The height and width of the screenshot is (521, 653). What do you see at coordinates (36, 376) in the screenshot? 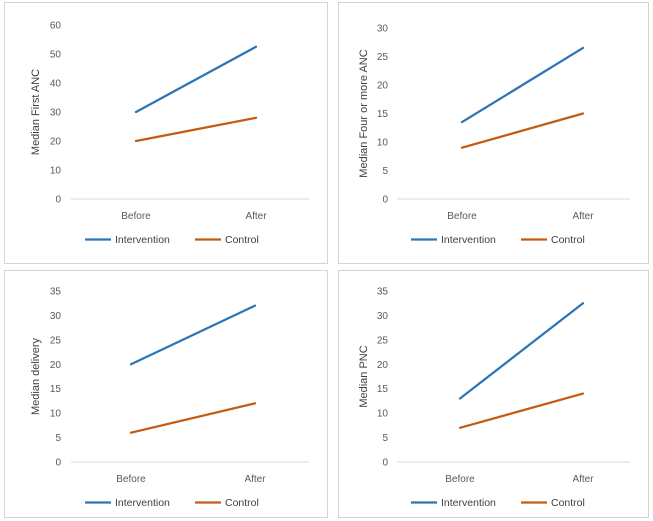
I see `y-axis-label: Median delivery` at bounding box center [36, 376].